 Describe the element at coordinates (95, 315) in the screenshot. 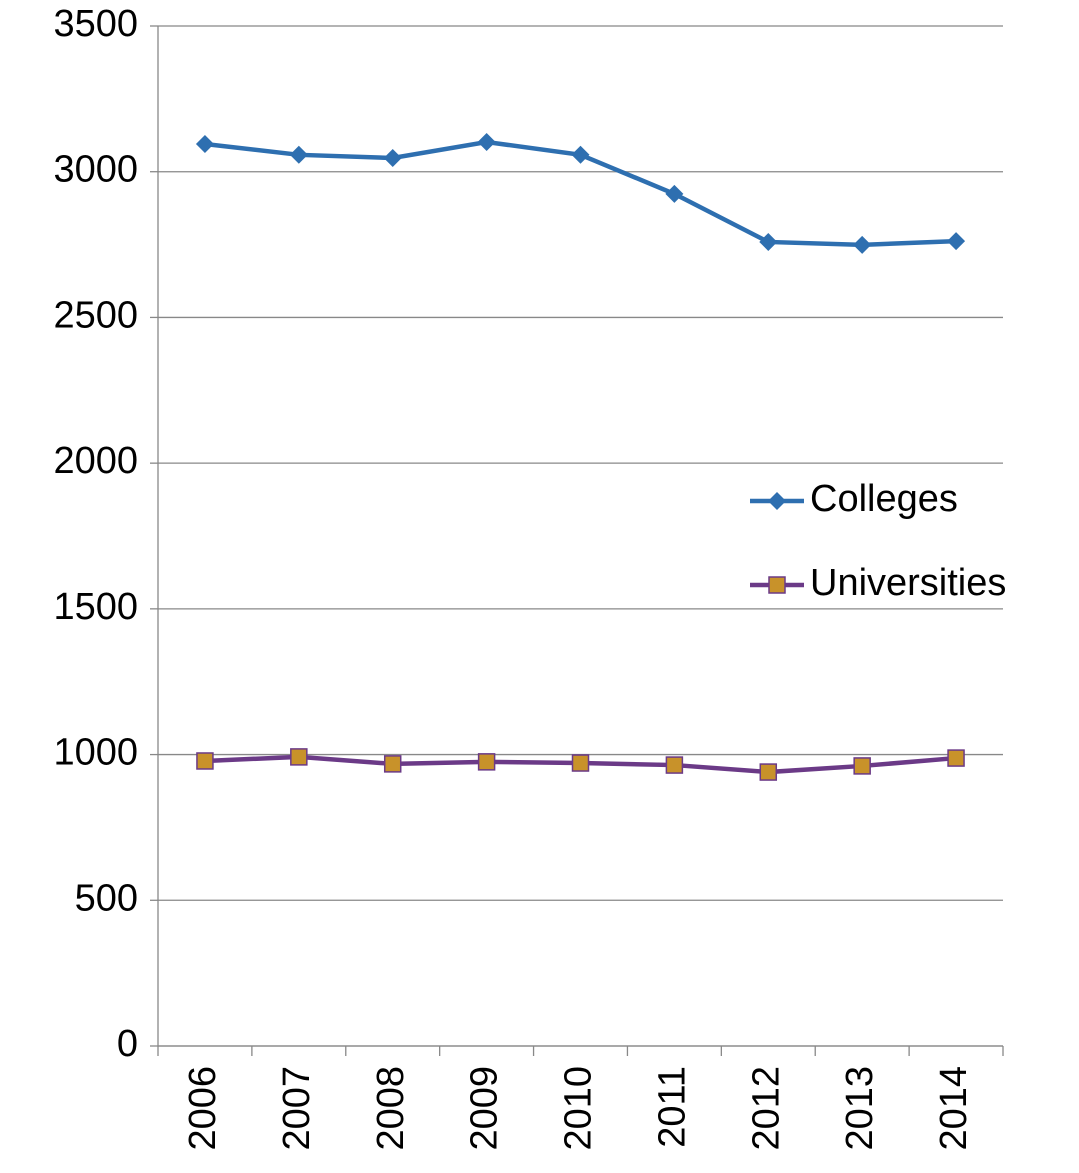

I see `y-tick-label: 2500` at that location.